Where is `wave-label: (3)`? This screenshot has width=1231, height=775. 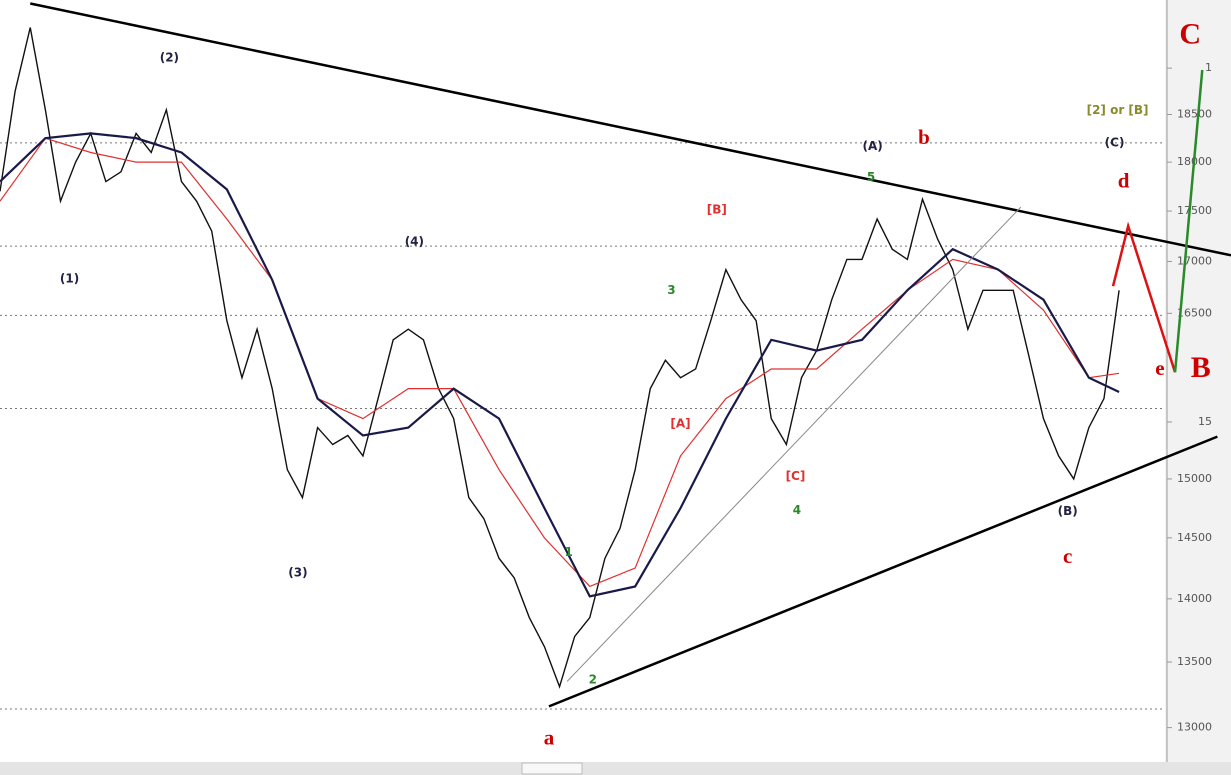
wave-label: (3) is located at coordinates (297, 572).